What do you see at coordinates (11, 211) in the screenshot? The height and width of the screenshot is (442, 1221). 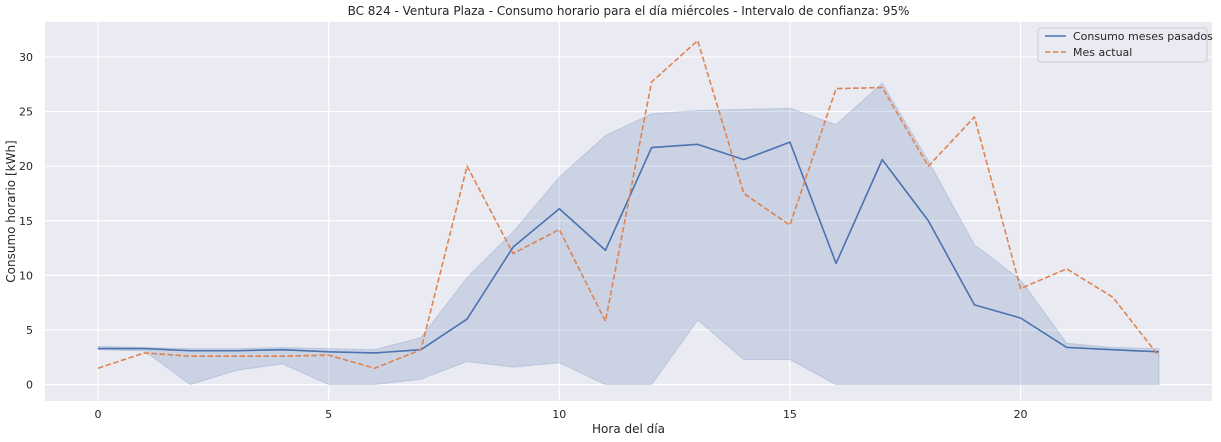 I see `y-axis-label: Consumo horario [kWh]` at bounding box center [11, 211].